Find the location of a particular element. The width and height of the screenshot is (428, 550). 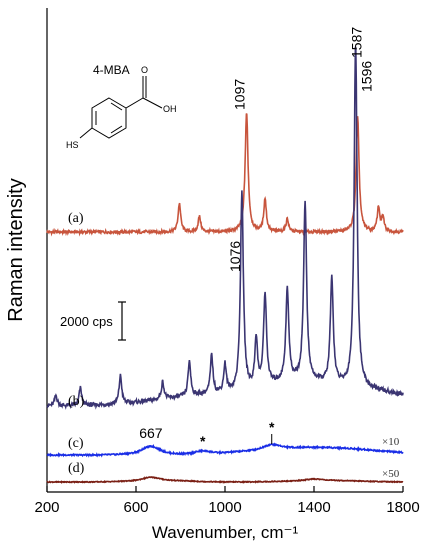

x-tick-label: 200 is located at coordinates (46, 507).